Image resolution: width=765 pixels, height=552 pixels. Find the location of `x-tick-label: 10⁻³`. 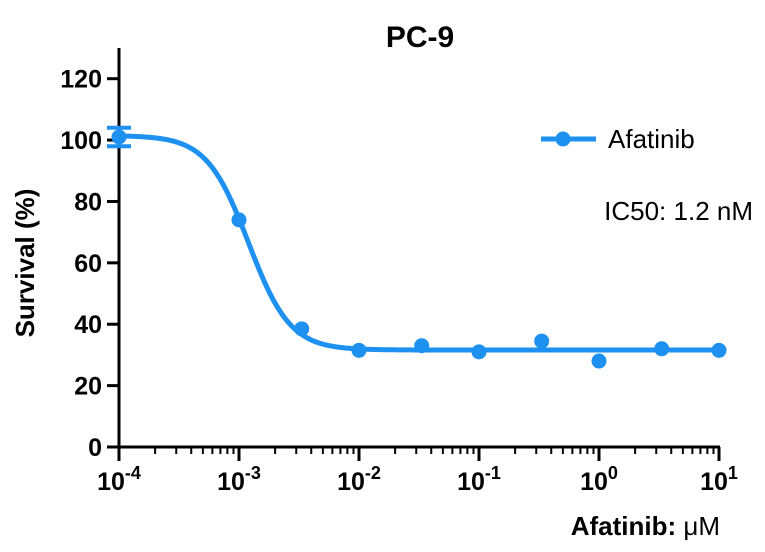

x-tick-label: 10⁻³ is located at coordinates (239, 479).